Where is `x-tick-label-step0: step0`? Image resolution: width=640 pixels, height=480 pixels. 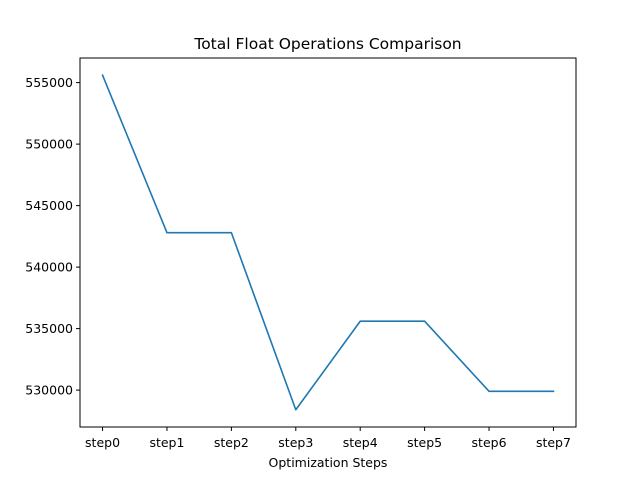 x-tick-label-step0: step0 is located at coordinates (102, 442).